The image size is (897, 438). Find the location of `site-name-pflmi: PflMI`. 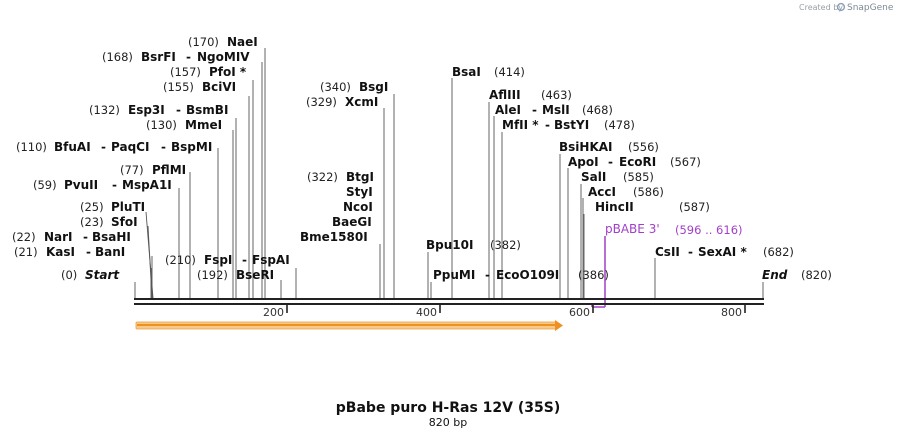

site-name-pflmi: PflMI is located at coordinates (169, 170).